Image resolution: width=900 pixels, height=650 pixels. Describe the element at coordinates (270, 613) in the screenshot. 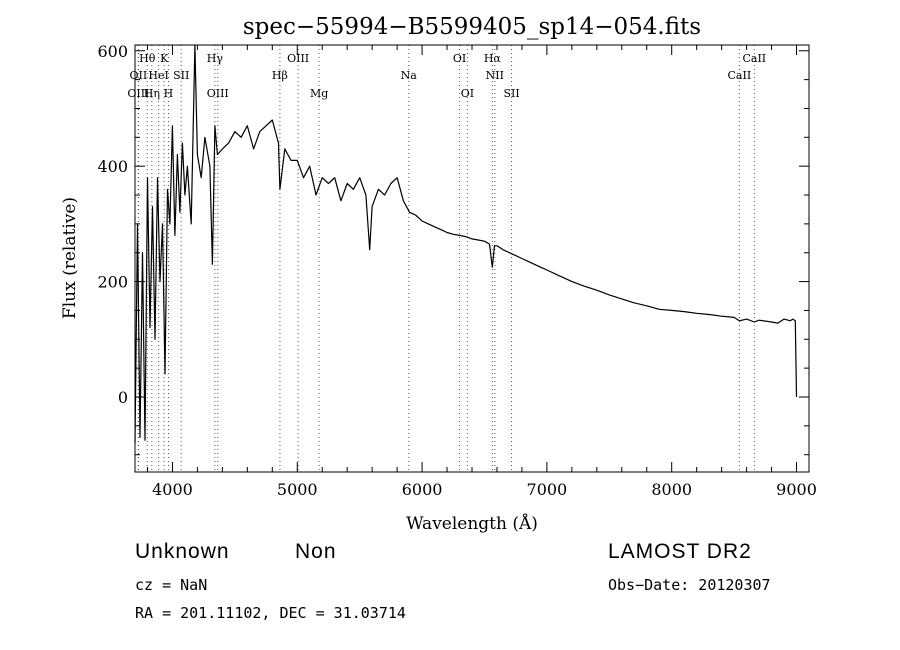

I see `coordinates: RA = 201.11102, DEC = 31.03714` at that location.